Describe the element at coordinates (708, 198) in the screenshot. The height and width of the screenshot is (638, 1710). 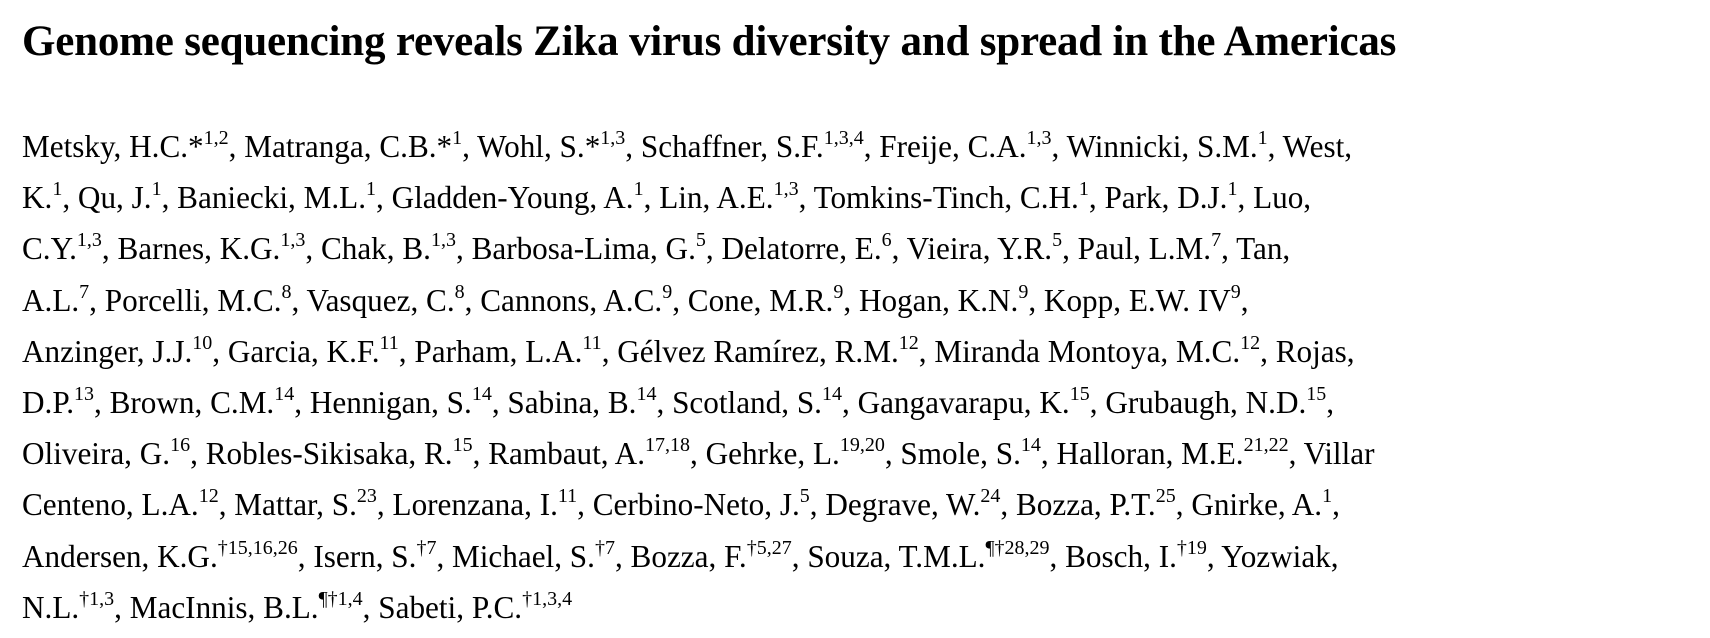
I see `author-text: , Lin, A.E.` at that location.